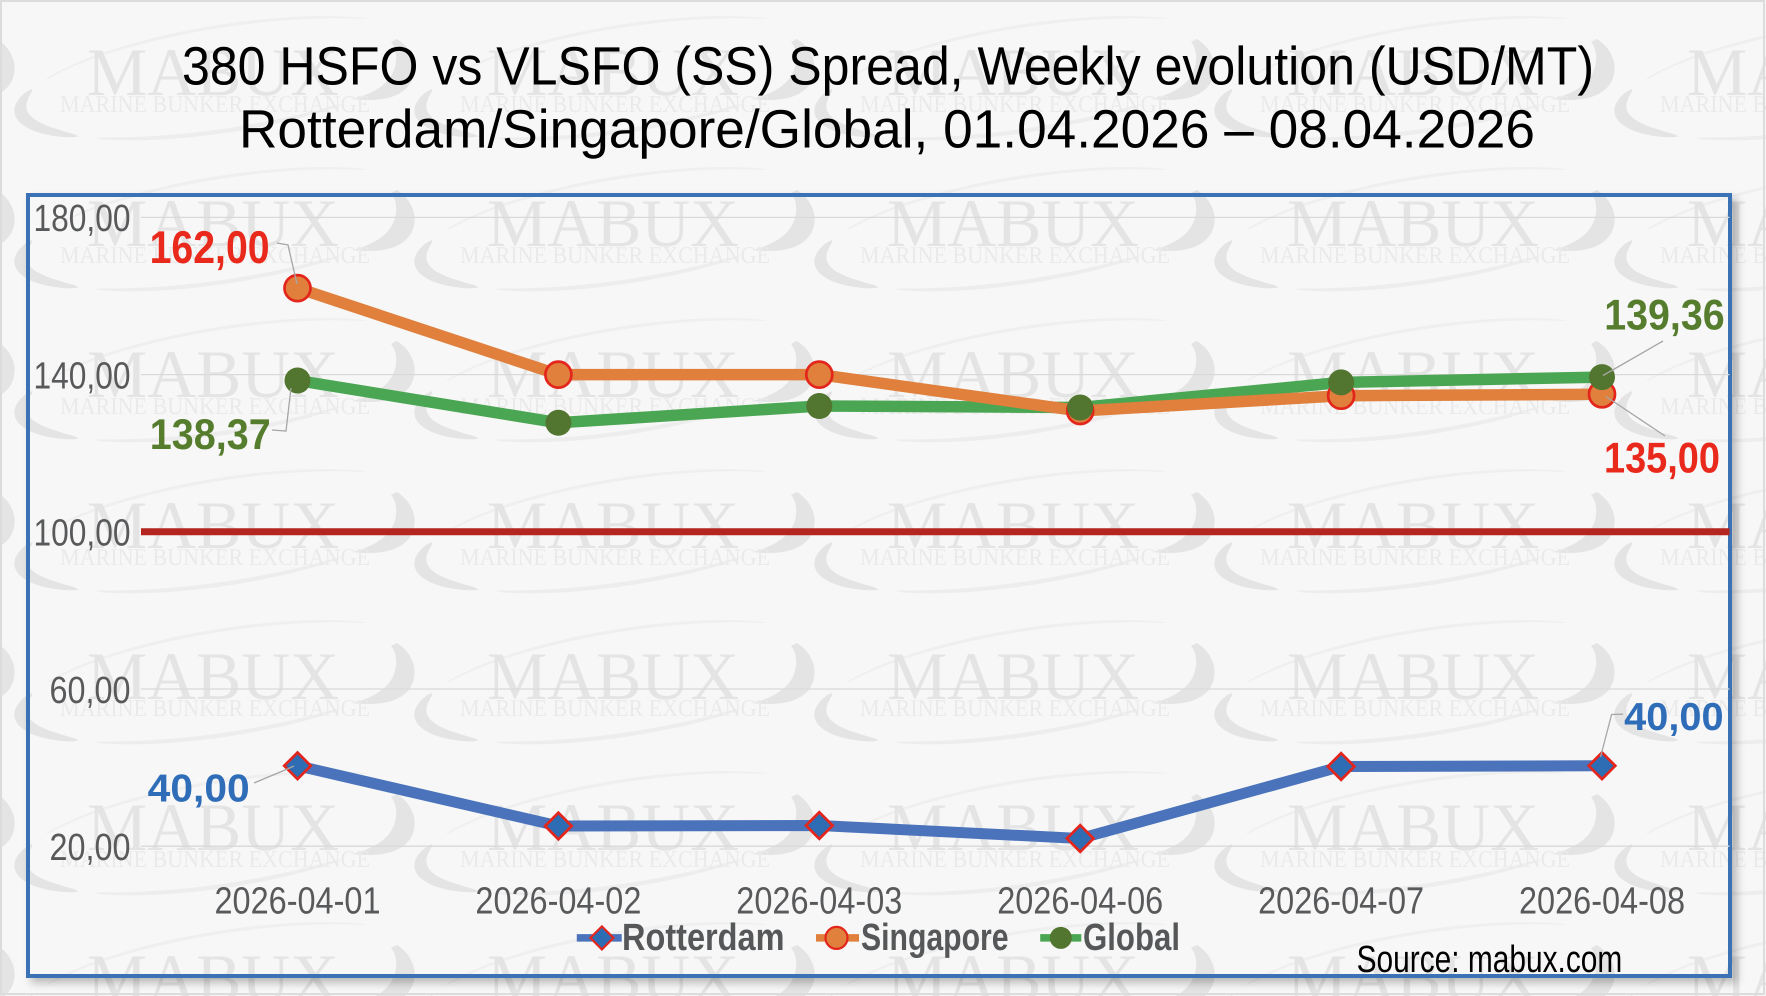 The width and height of the screenshot is (1766, 996). What do you see at coordinates (210, 247) in the screenshot?
I see `svg-text: 162,00` at bounding box center [210, 247].